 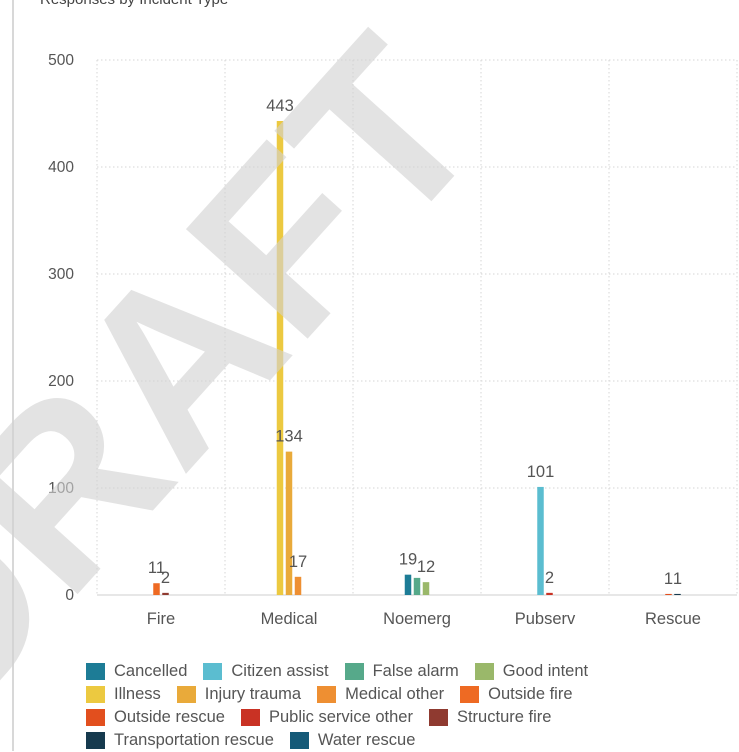 I want to click on legend-label: Outside fire, so click(x=530, y=694).